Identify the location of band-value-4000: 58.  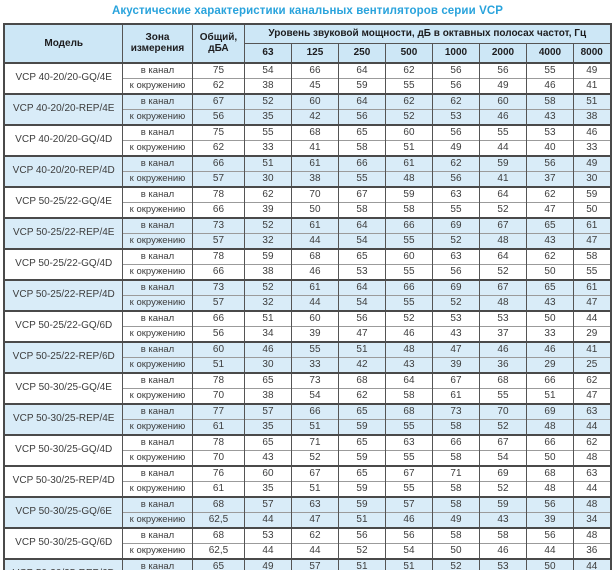
(549, 100).